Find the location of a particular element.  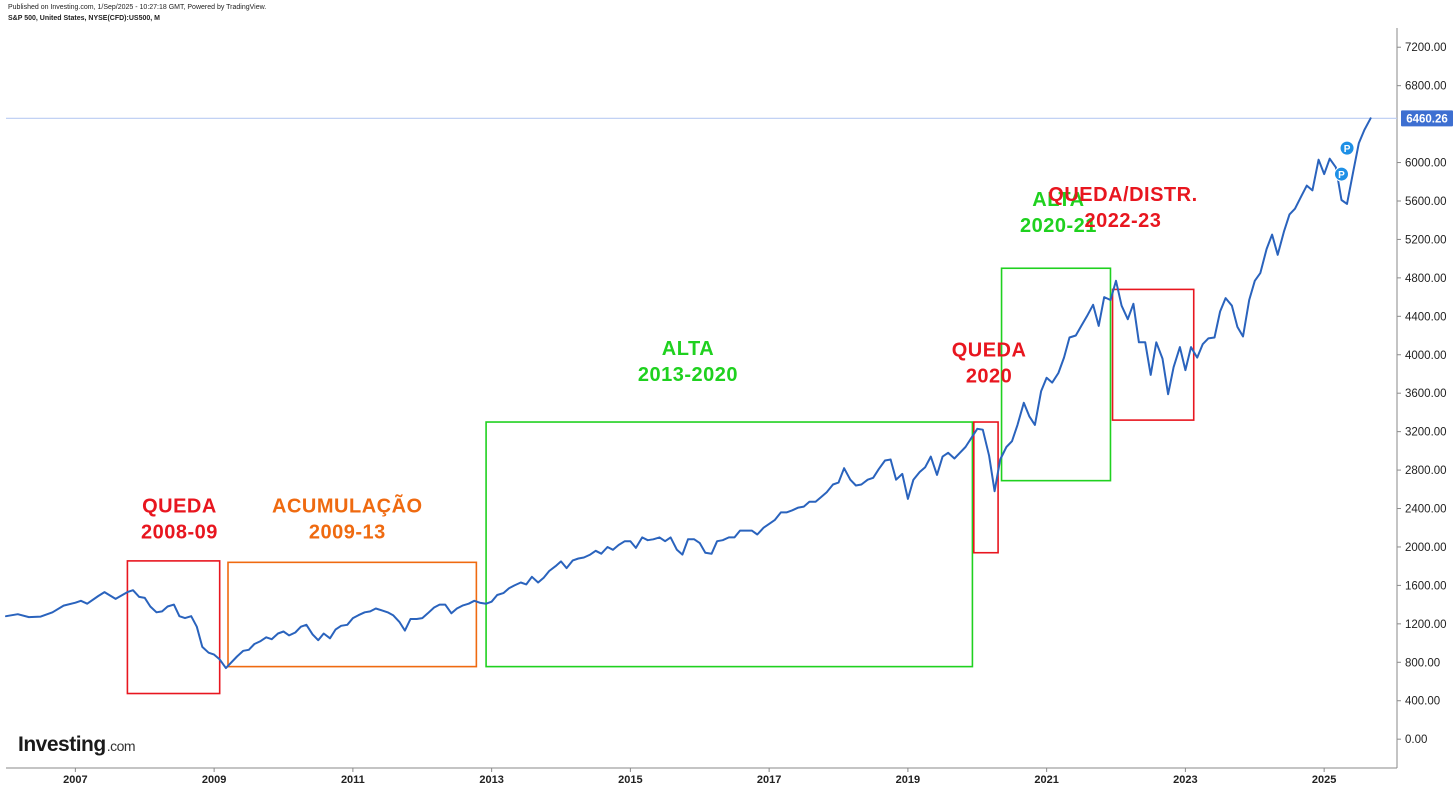

price-badge-label: 6460.26 is located at coordinates (1427, 119).